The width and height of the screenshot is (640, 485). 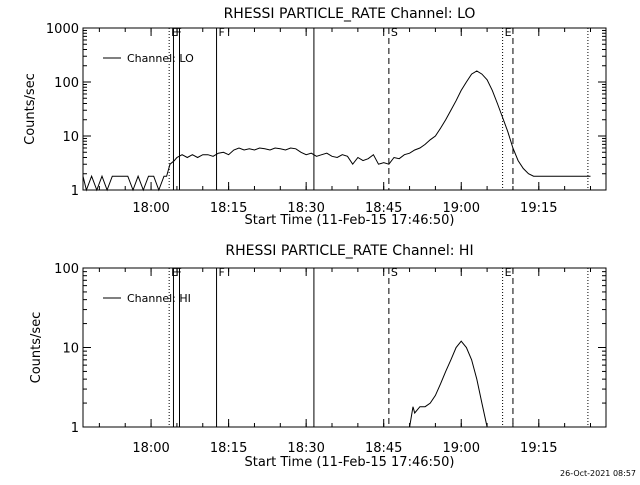 What do you see at coordinates (160, 58) in the screenshot?
I see `legend-label: Channel: LO` at bounding box center [160, 58].